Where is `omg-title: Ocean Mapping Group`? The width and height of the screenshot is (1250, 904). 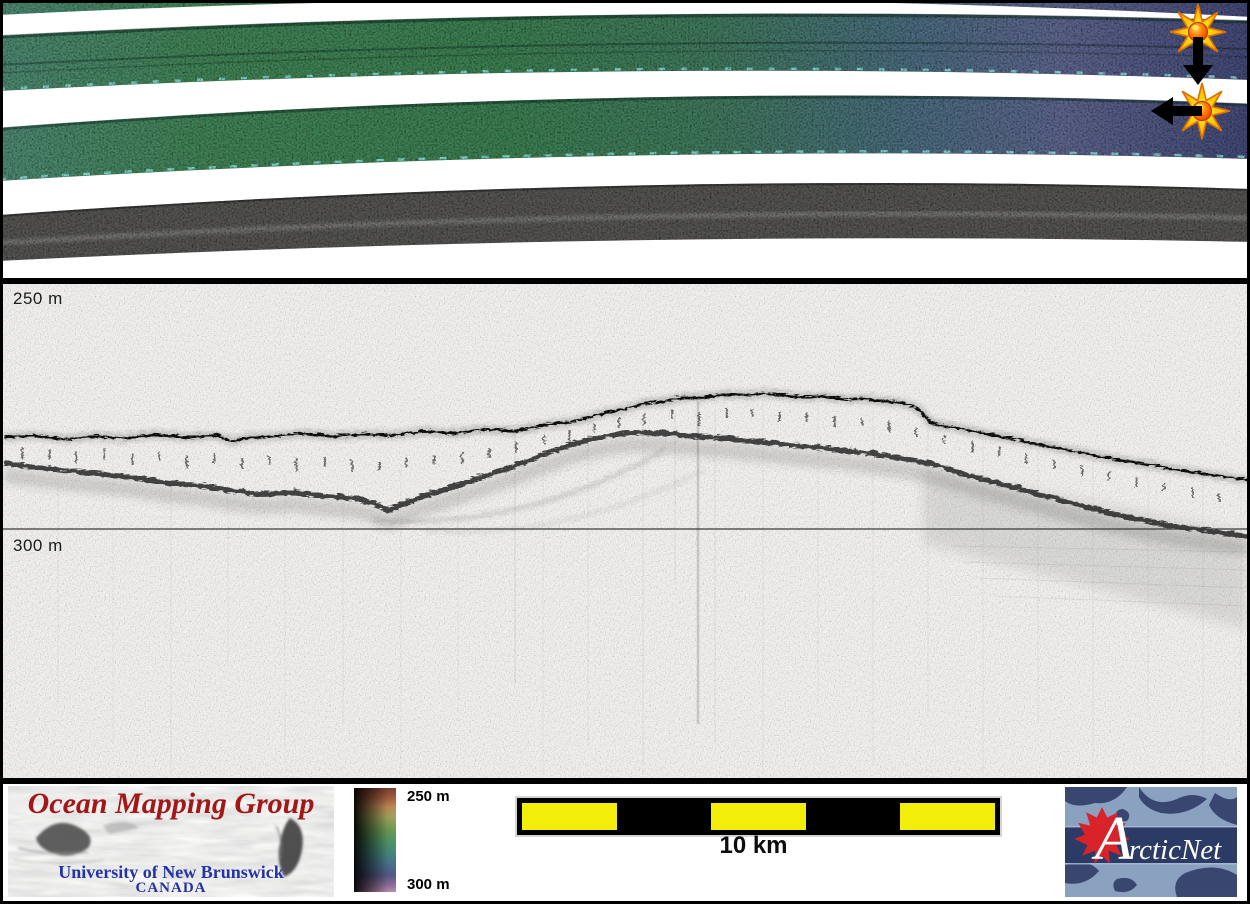
omg-title: Ocean Mapping Group is located at coordinates (171, 803).